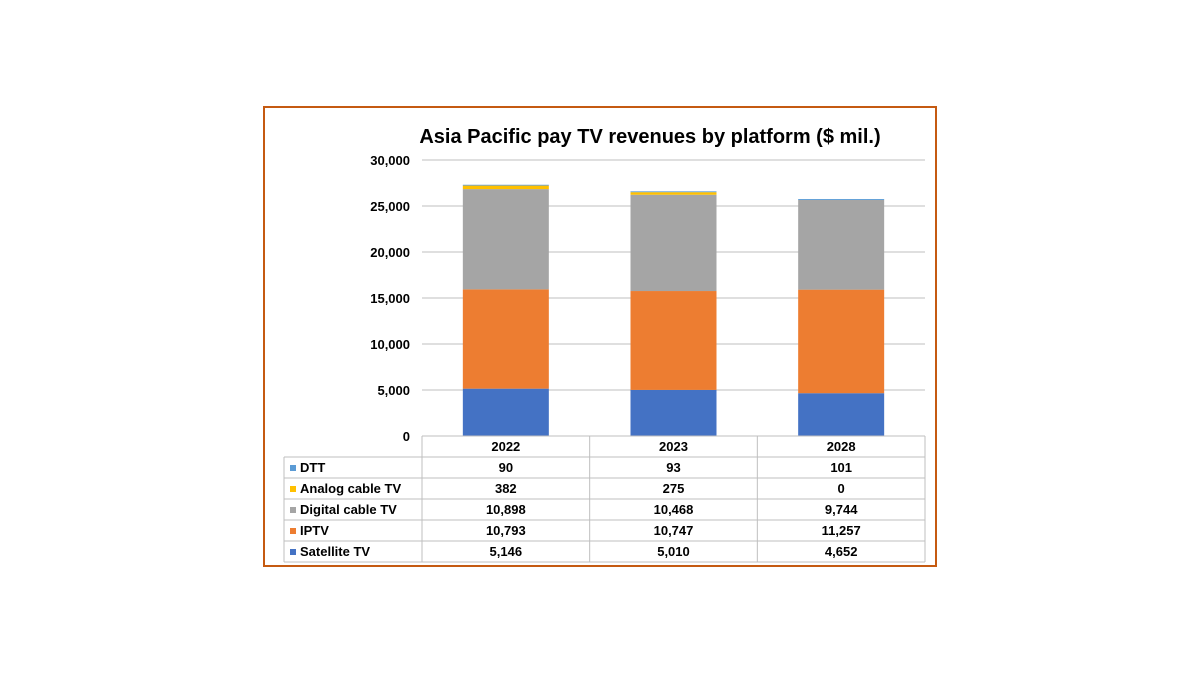 Image resolution: width=1200 pixels, height=675 pixels. What do you see at coordinates (674, 530) in the screenshot?
I see `data-label: 10,747` at bounding box center [674, 530].